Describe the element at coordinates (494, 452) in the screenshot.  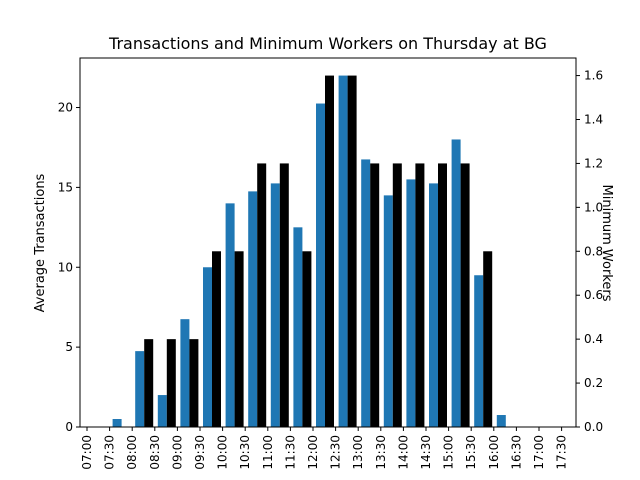
I see `x-tick-label: 16:00` at that location.